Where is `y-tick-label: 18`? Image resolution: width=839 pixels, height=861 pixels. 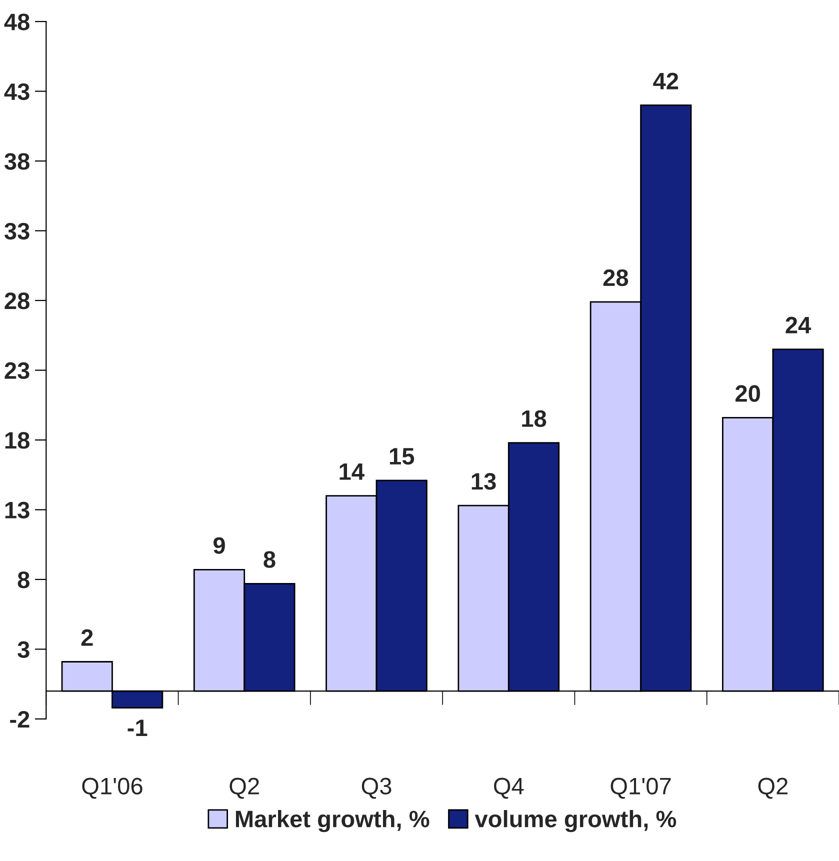
y-tick-label: 18 is located at coordinates (17, 440).